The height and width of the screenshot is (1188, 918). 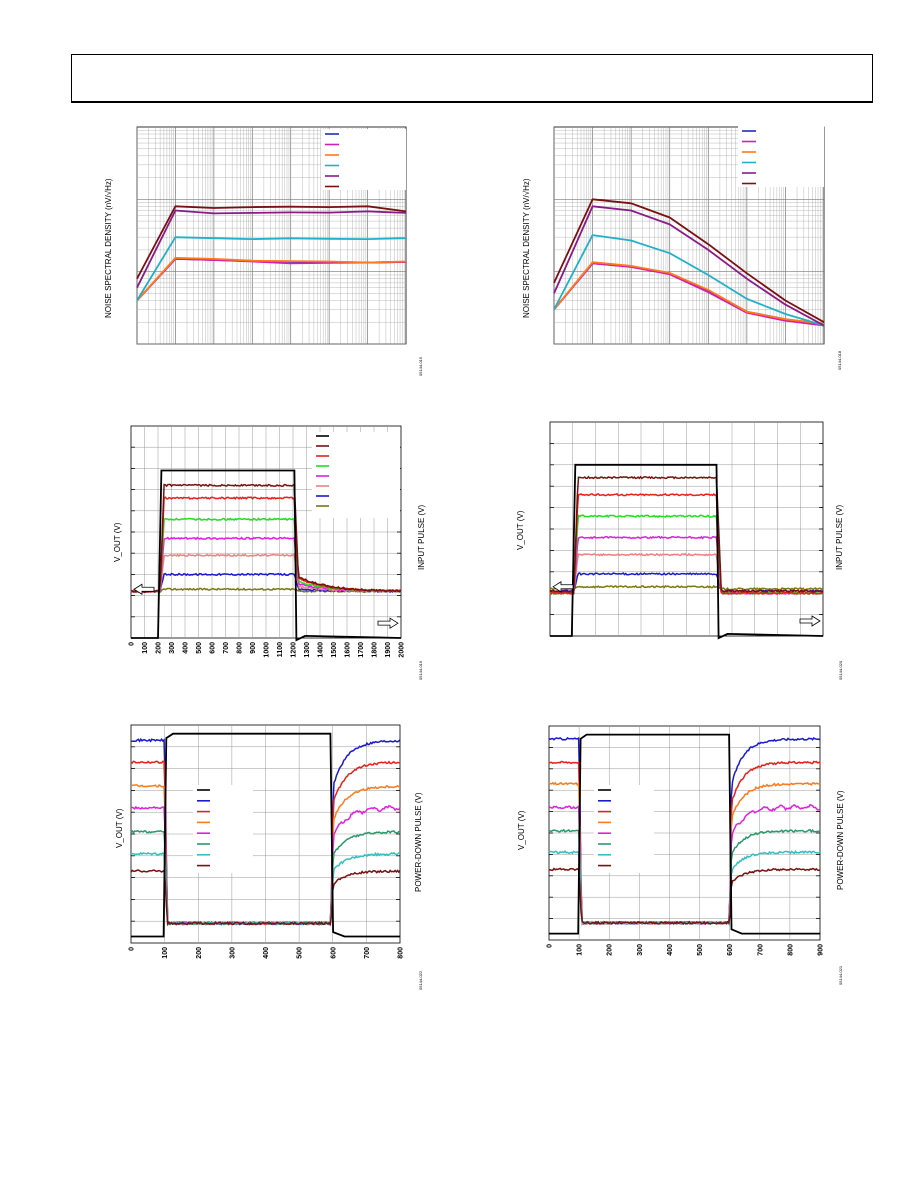 What do you see at coordinates (223, 829) in the screenshot?
I see `pd-a-legend-box` at bounding box center [223, 829].